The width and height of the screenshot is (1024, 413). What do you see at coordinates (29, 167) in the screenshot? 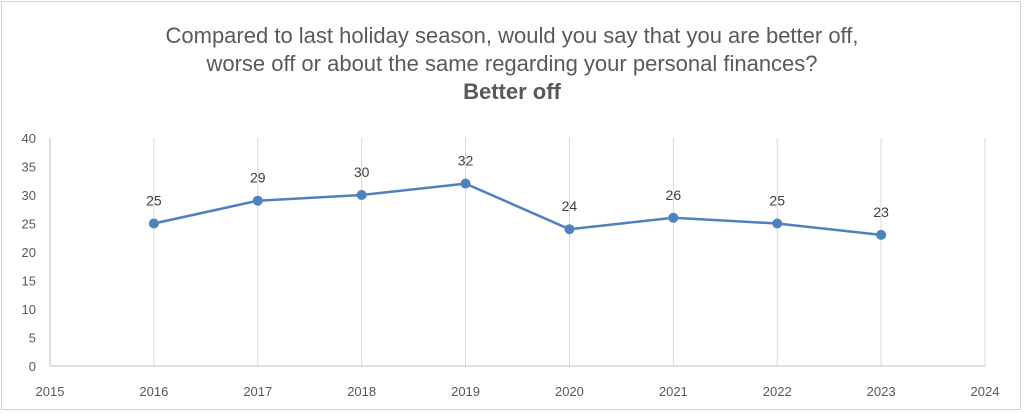
I see `y-tick-label: 35` at bounding box center [29, 167].